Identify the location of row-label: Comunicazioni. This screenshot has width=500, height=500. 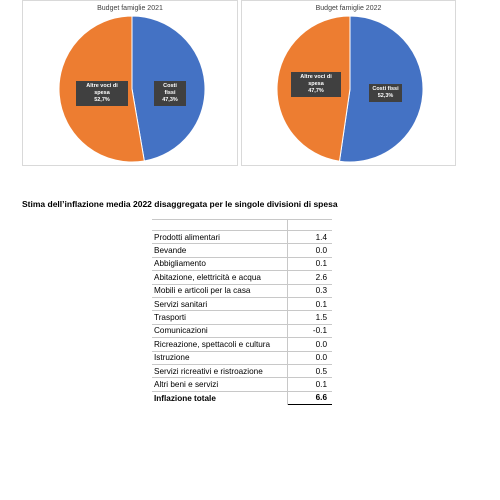
(220, 331).